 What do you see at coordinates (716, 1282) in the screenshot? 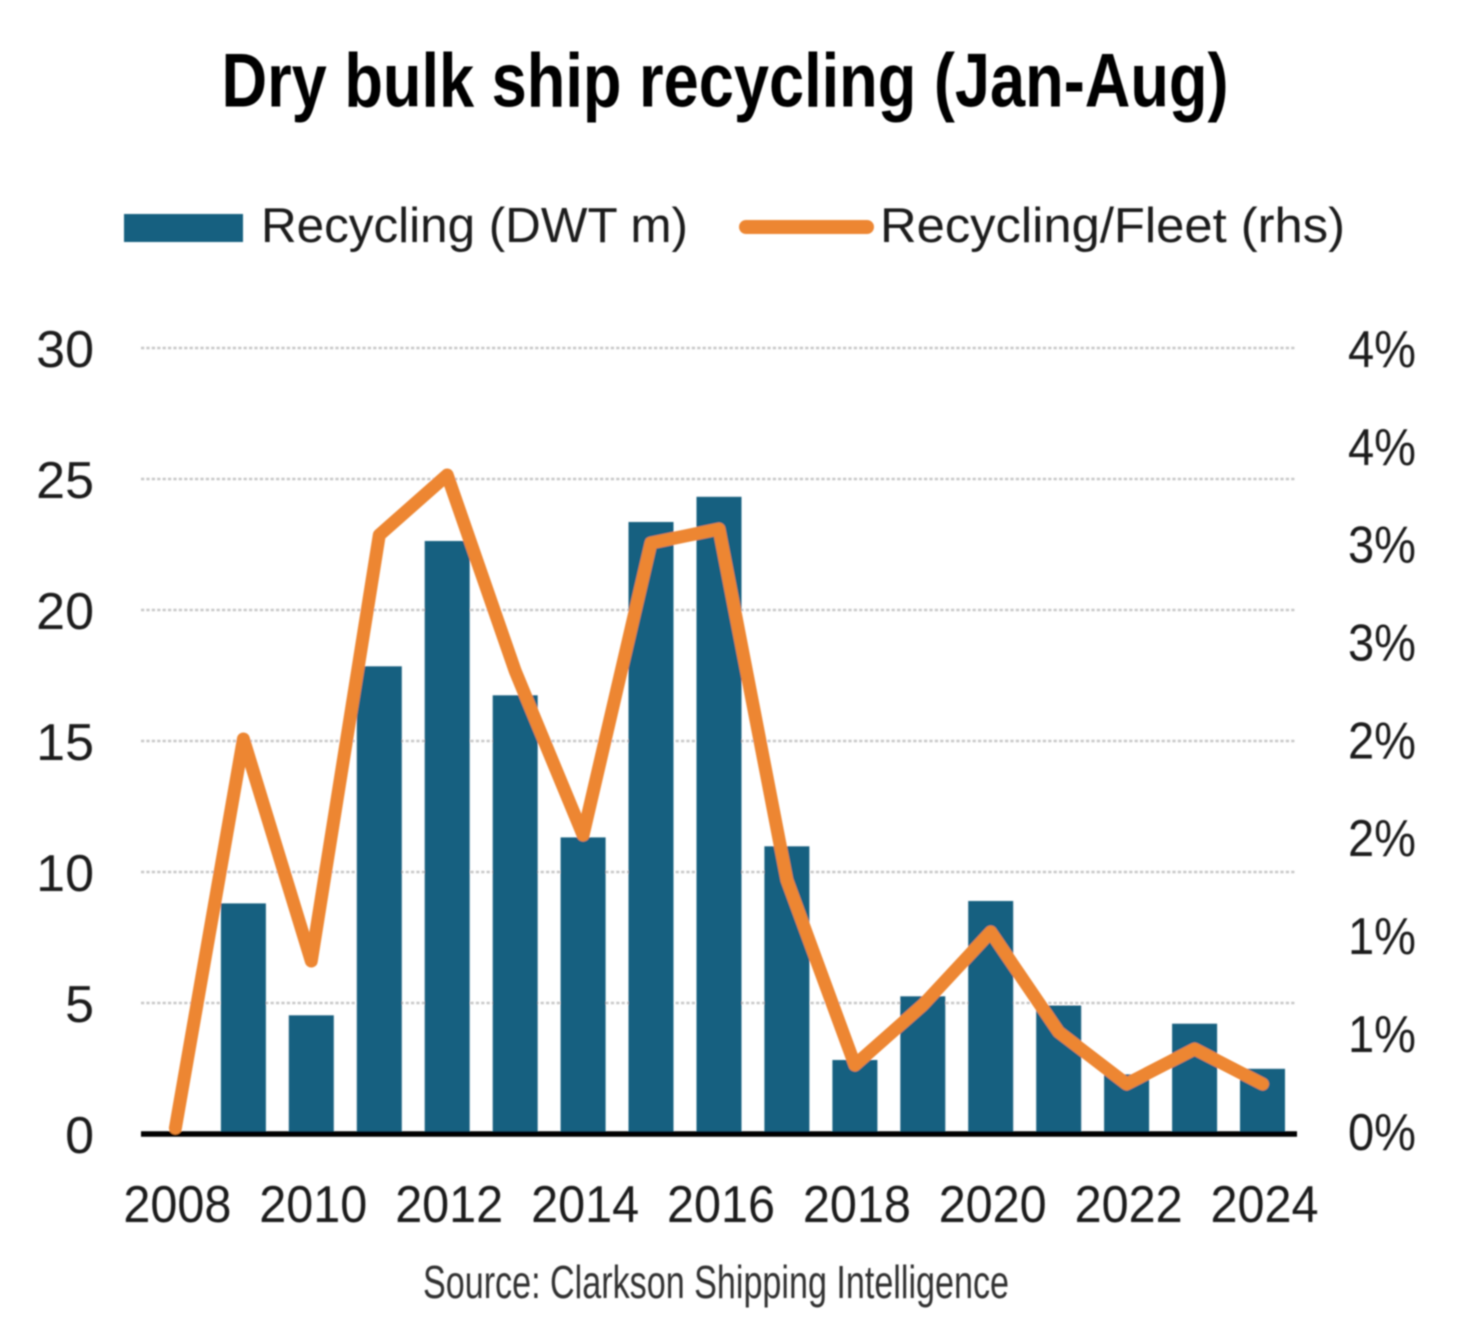
I see `svg-text:Source: Clarkson Shipping Inte: Source: Clarkson Shipping Intelligence` at bounding box center [716, 1282].